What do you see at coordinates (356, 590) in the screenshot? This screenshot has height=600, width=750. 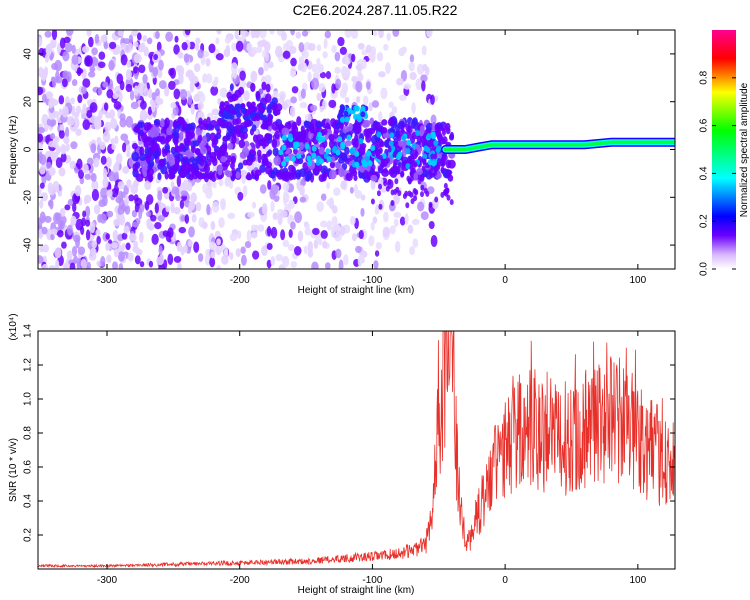 I see `snr-x-label: Height of straight line (km)` at bounding box center [356, 590].